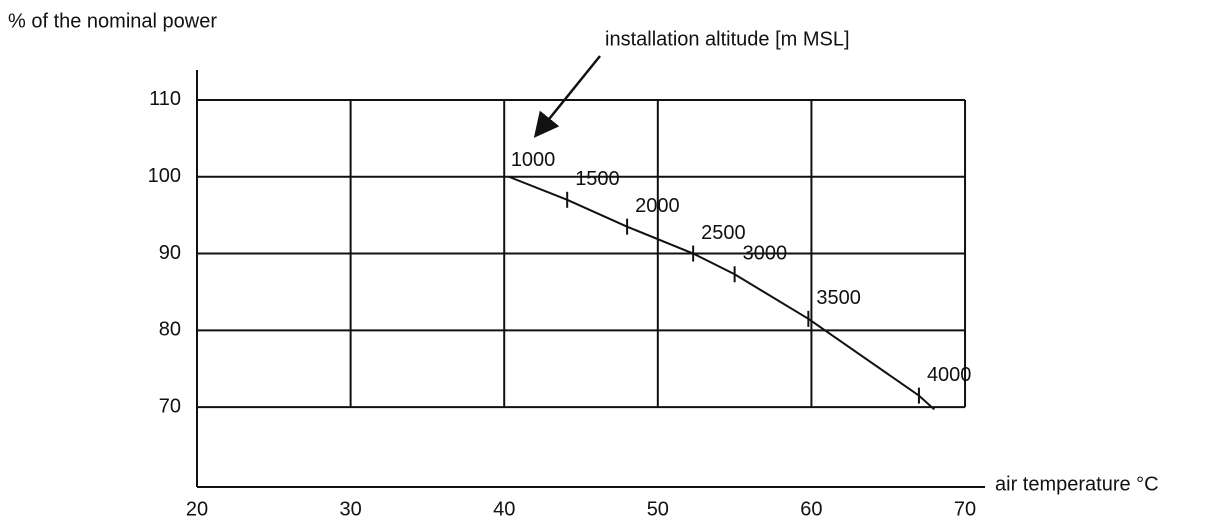 This screenshot has height=525, width=1221. I want to click on x-tick-label: 60, so click(811, 509).